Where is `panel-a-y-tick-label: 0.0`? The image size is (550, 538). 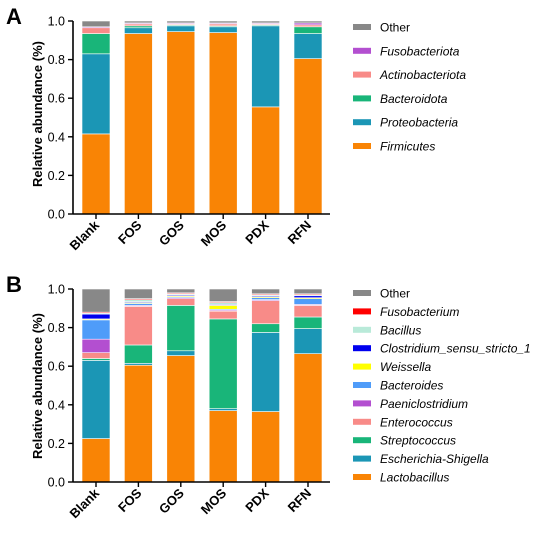
panel-a-y-tick-label: 0.0 is located at coordinates (56, 215).